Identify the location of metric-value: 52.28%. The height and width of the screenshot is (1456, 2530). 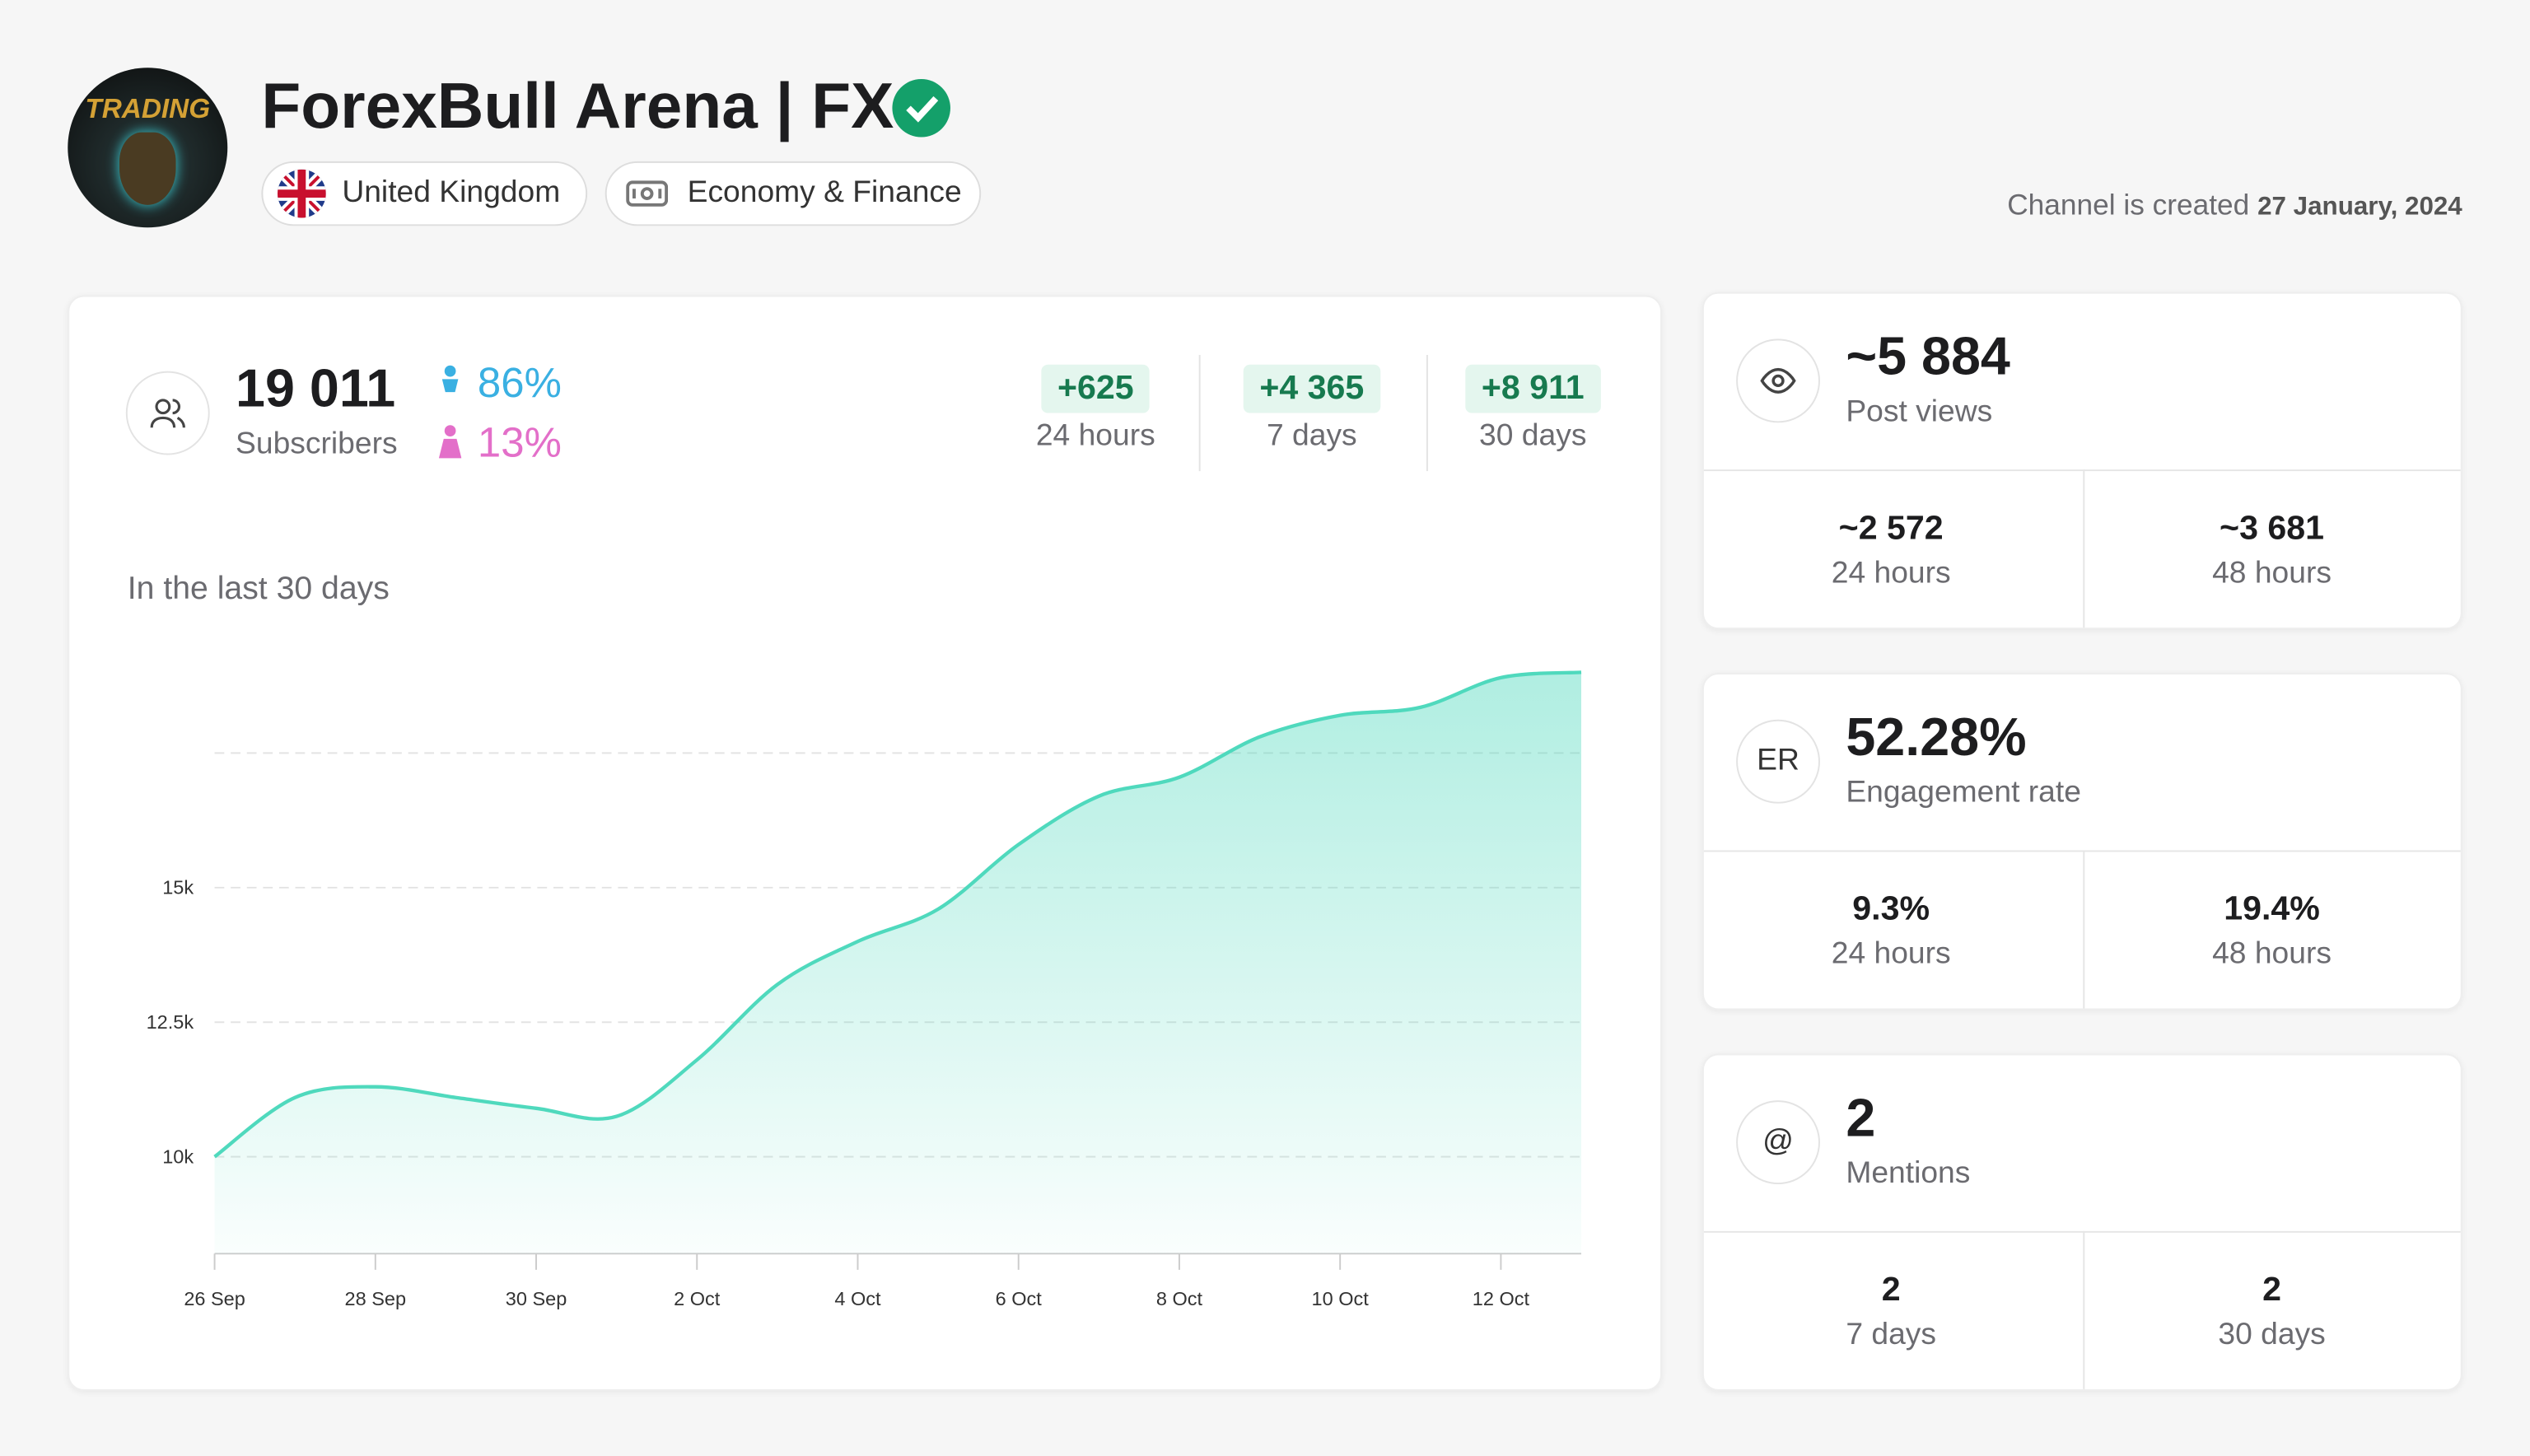
(1937, 737).